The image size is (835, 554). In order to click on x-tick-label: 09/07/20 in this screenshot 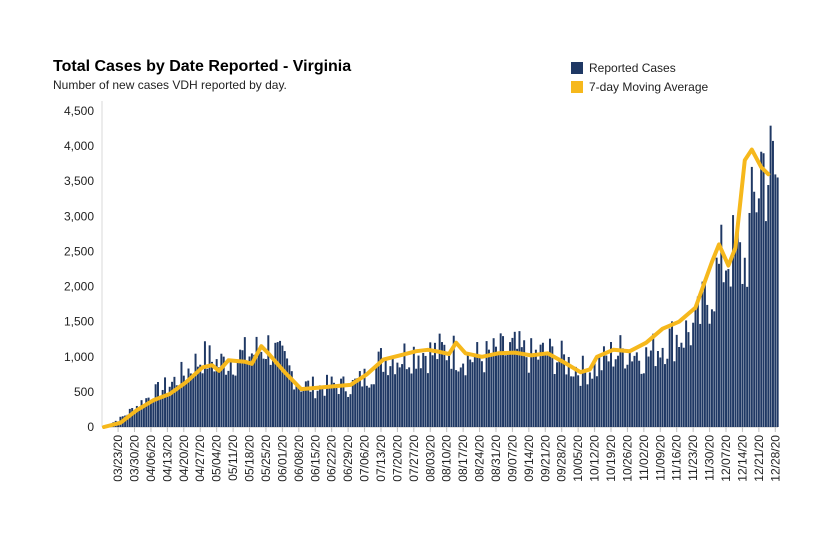, I will do `click(512, 458)`.